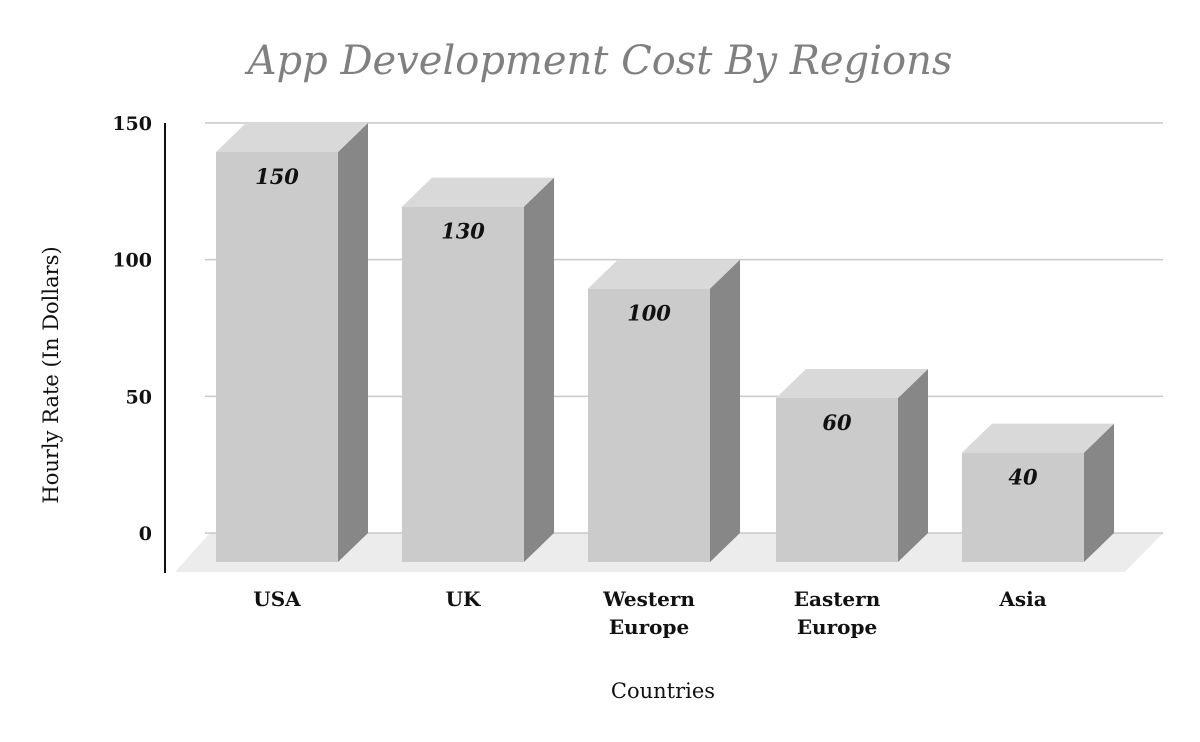 The width and height of the screenshot is (1200, 742). I want to click on y-tick-label: 150, so click(132, 124).